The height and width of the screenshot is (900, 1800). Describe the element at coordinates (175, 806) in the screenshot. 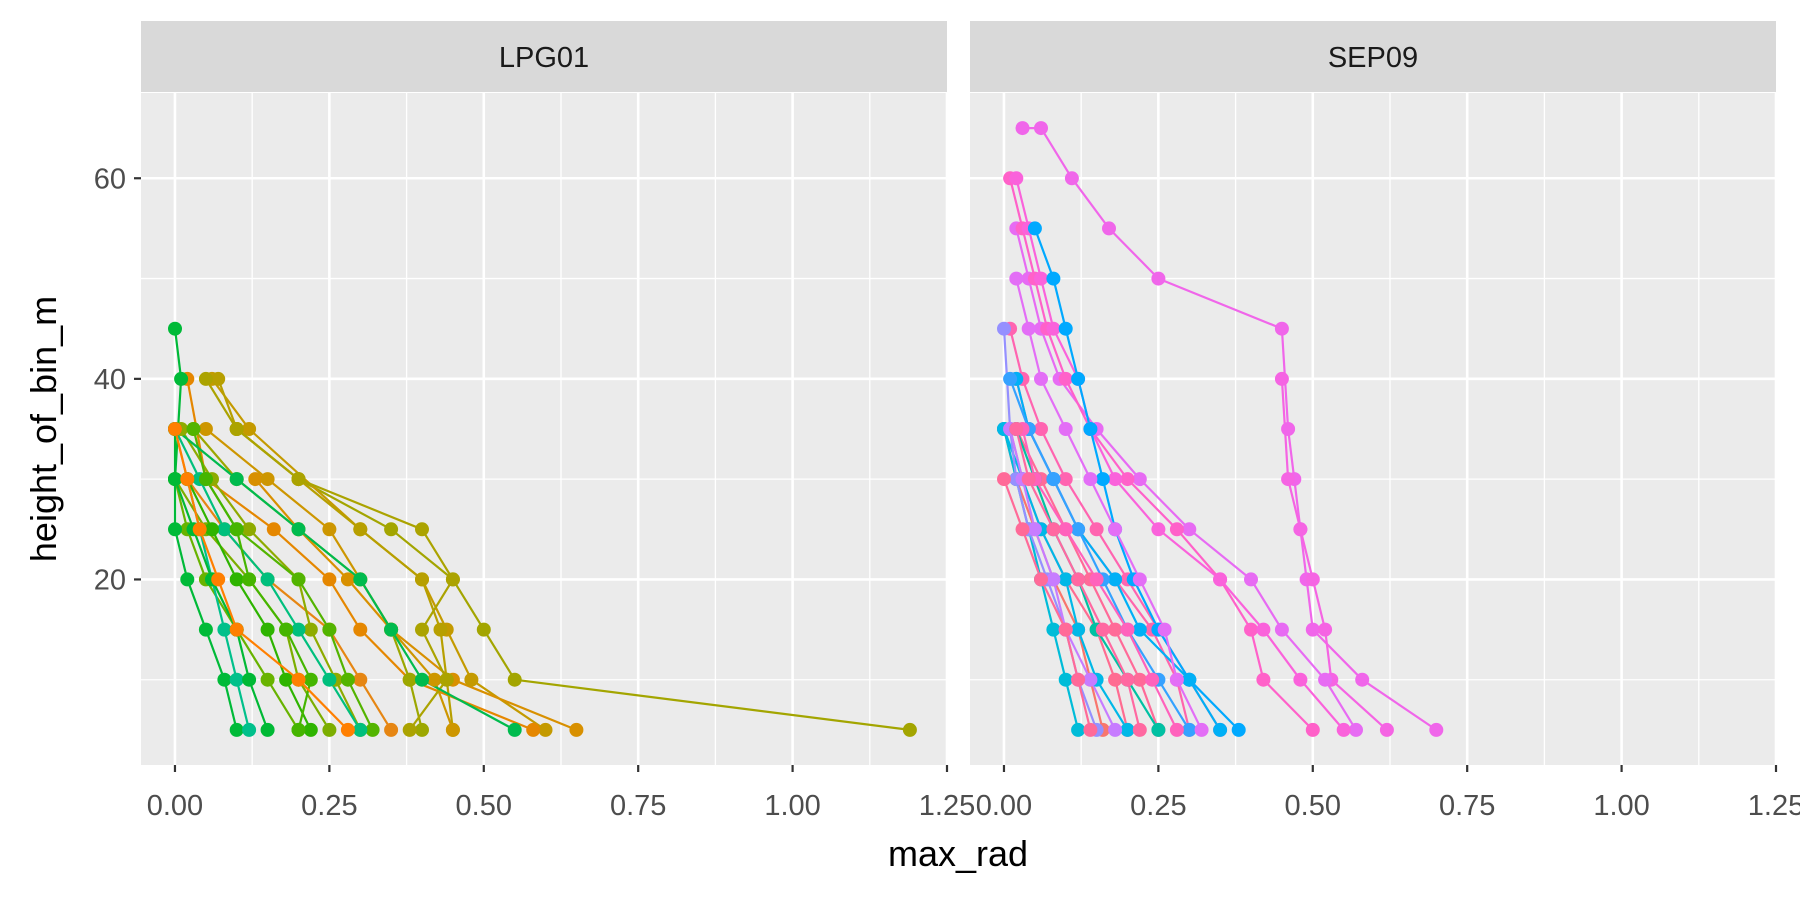

I see `x-tick-label: 0.00` at that location.